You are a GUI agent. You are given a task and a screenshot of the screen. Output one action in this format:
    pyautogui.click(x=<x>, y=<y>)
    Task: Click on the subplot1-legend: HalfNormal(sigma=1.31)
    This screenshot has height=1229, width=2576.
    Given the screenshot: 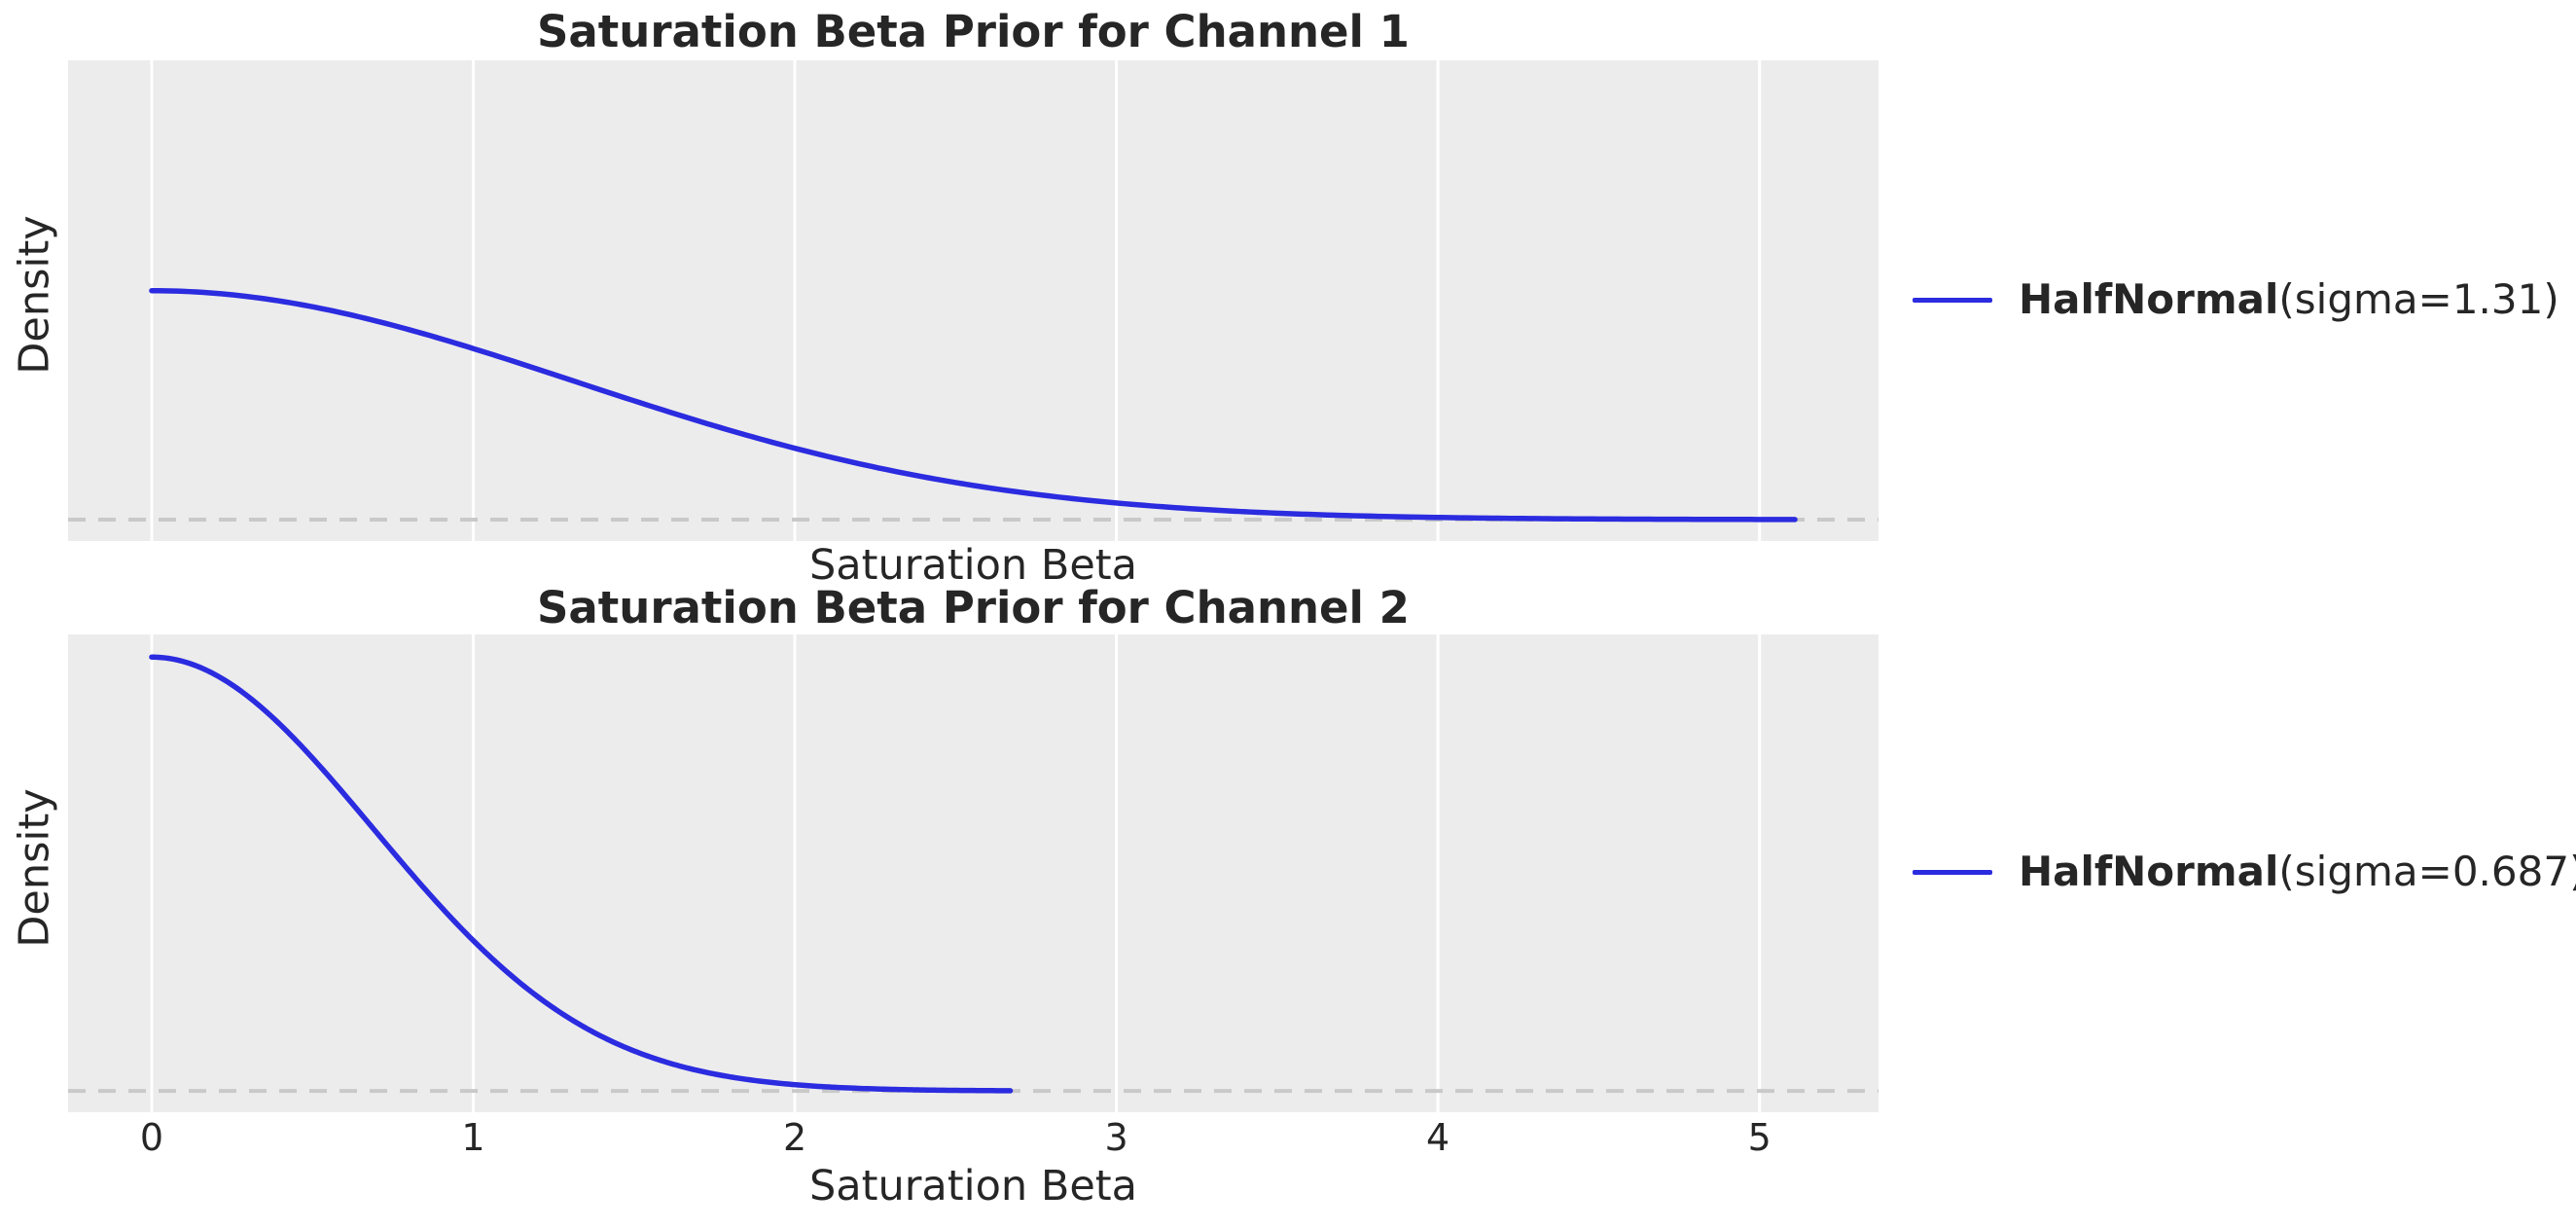 What is the action you would take?
    pyautogui.click(x=2236, y=300)
    